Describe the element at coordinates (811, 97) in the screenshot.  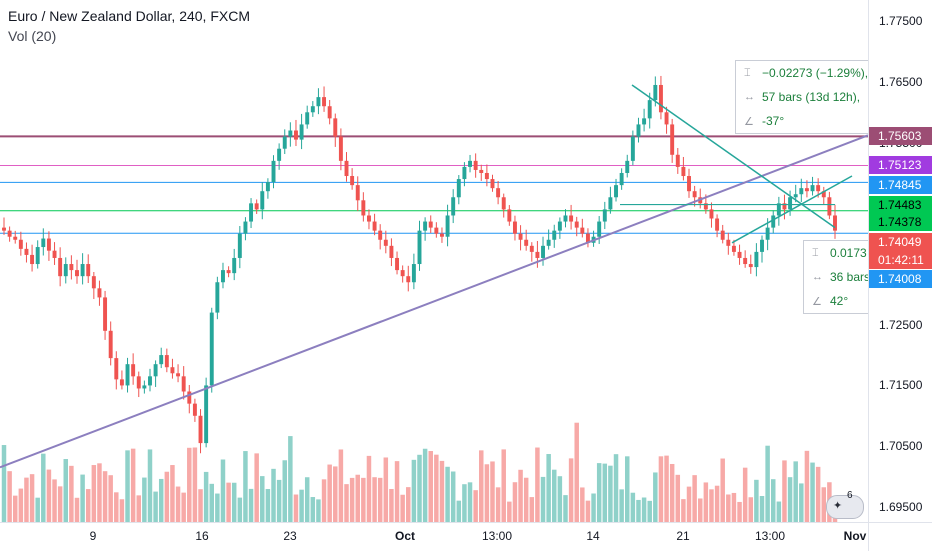
I see `measure-1-bars: 57 bars (13d 12h),` at that location.